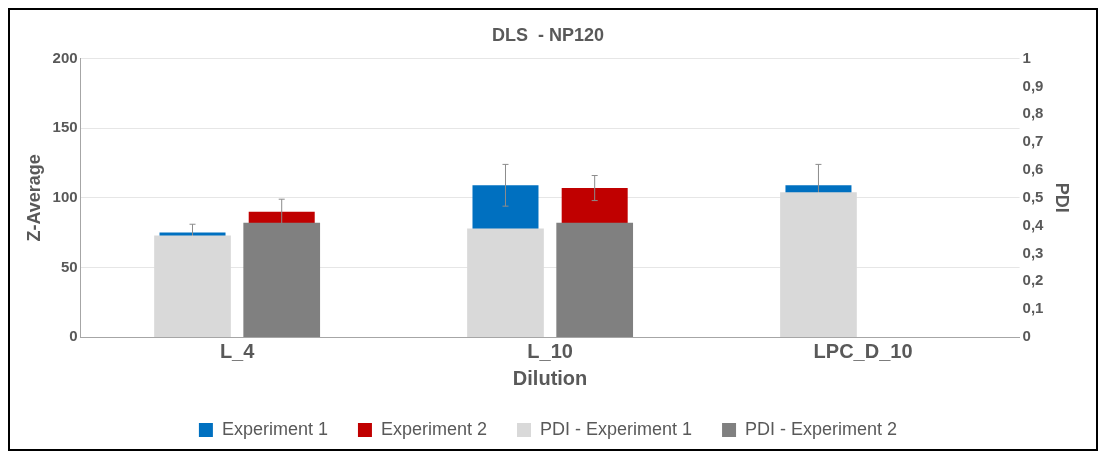  Describe the element at coordinates (73, 336) in the screenshot. I see `y-tick-label: 0` at that location.